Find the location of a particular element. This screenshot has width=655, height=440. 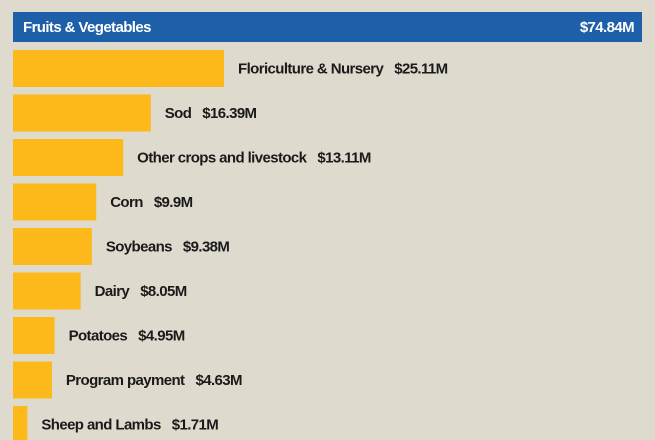

value-label: $9.38M is located at coordinates (206, 246).